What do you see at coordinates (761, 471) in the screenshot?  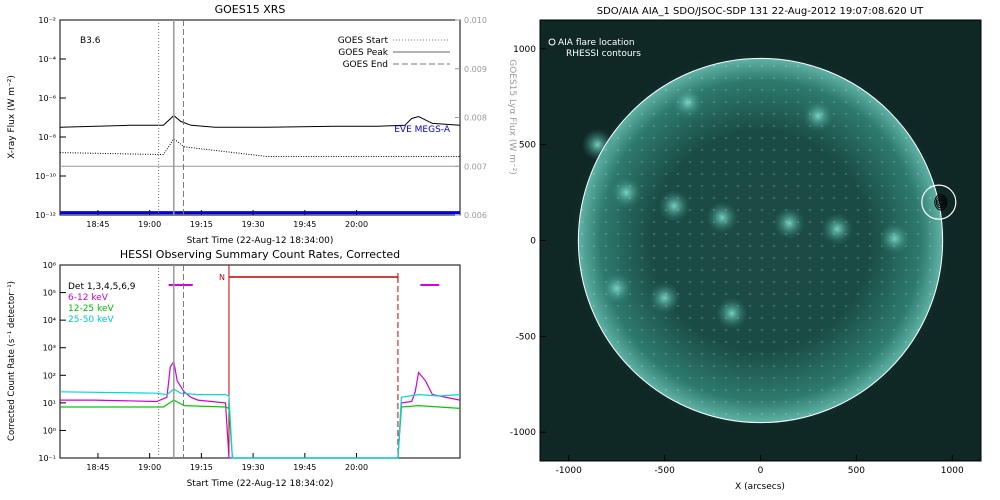 I see `aia-x-tick-label: 0` at bounding box center [761, 471].